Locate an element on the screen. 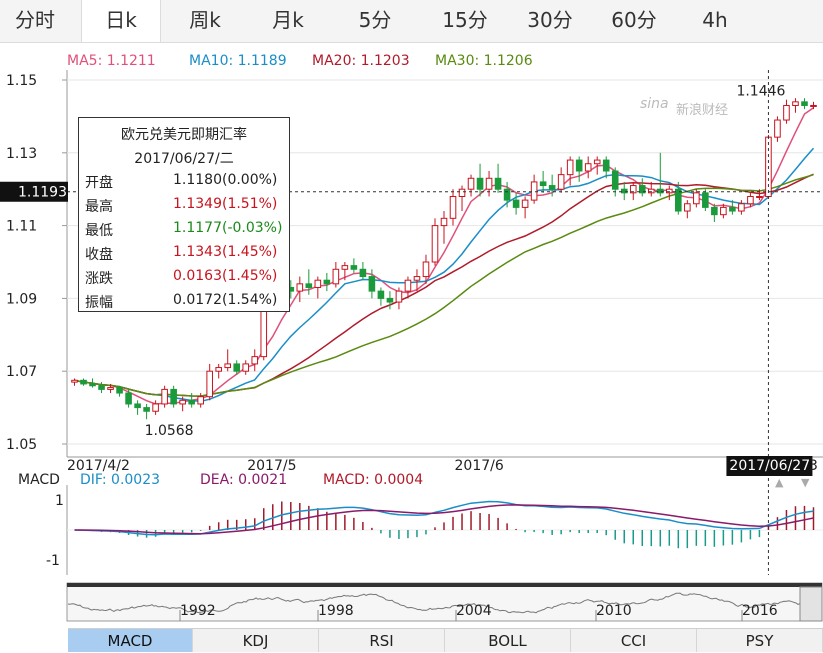 The image size is (823, 653). history-overview-strip: 1992 1998 2004 2010 2016 is located at coordinates (411, 603).